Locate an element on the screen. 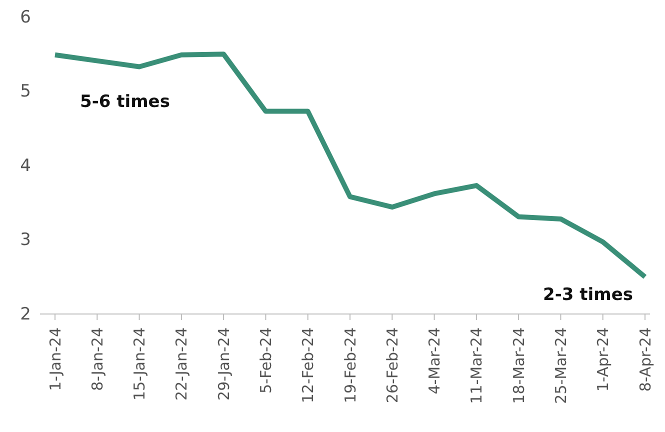 The image size is (665, 432). annotation: 5-6 times is located at coordinates (125, 102).